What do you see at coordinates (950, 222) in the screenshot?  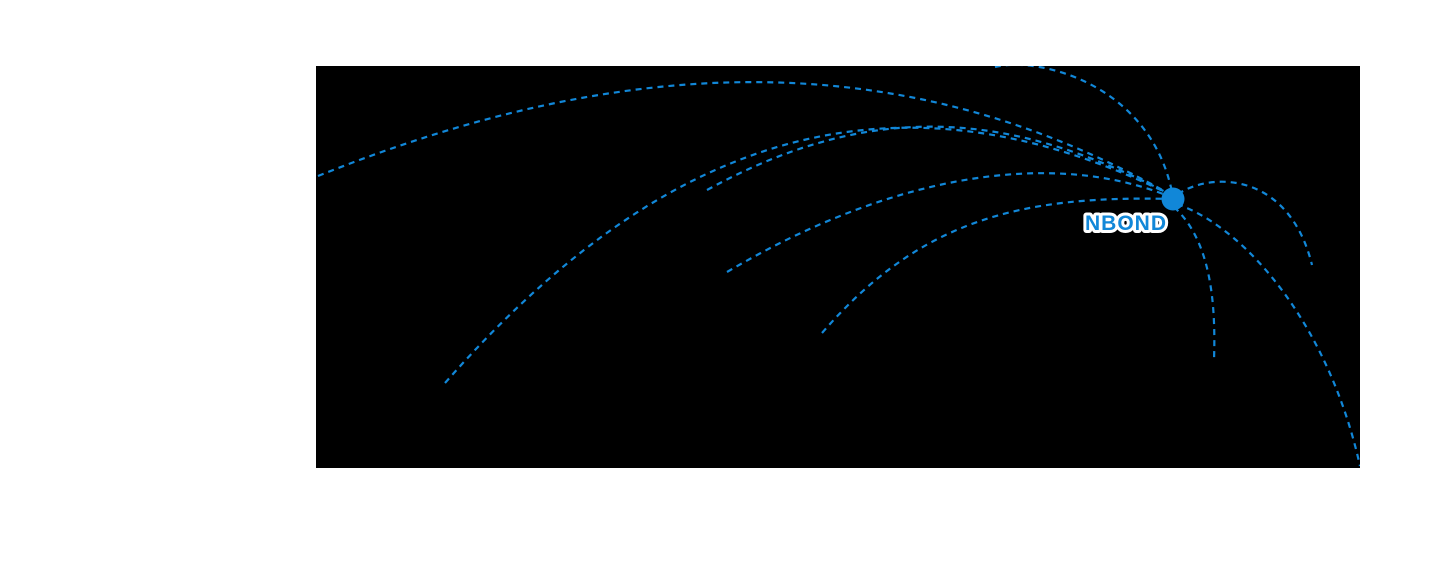 I see `edge-mid` at bounding box center [950, 222].